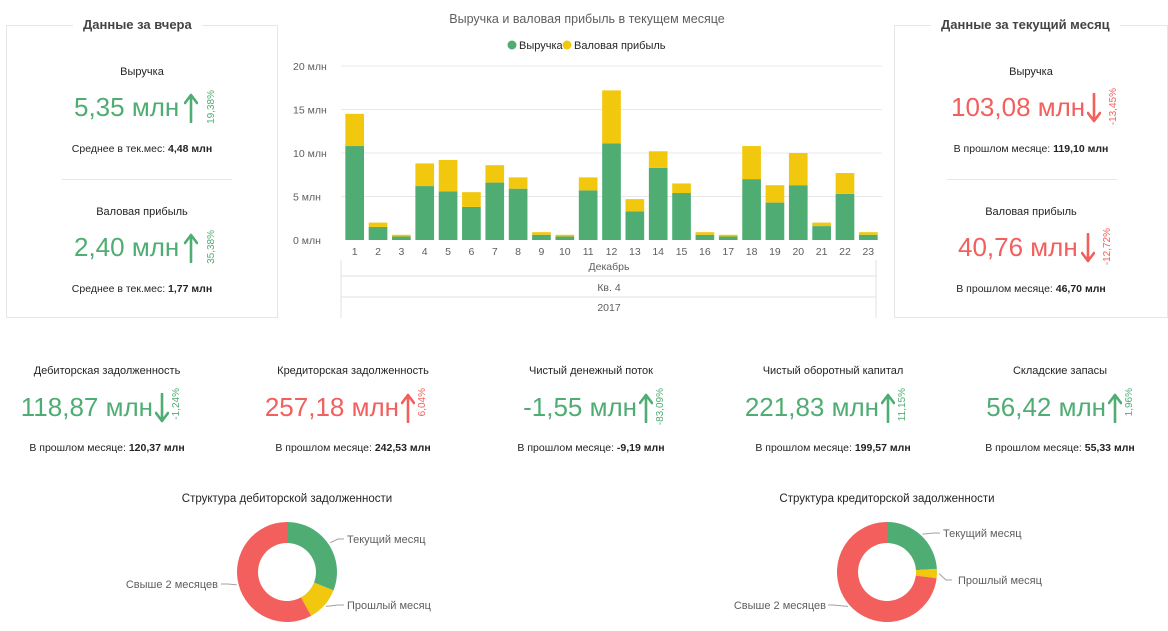  What do you see at coordinates (425, 252) in the screenshot?
I see `x-tick-label: 4` at bounding box center [425, 252].